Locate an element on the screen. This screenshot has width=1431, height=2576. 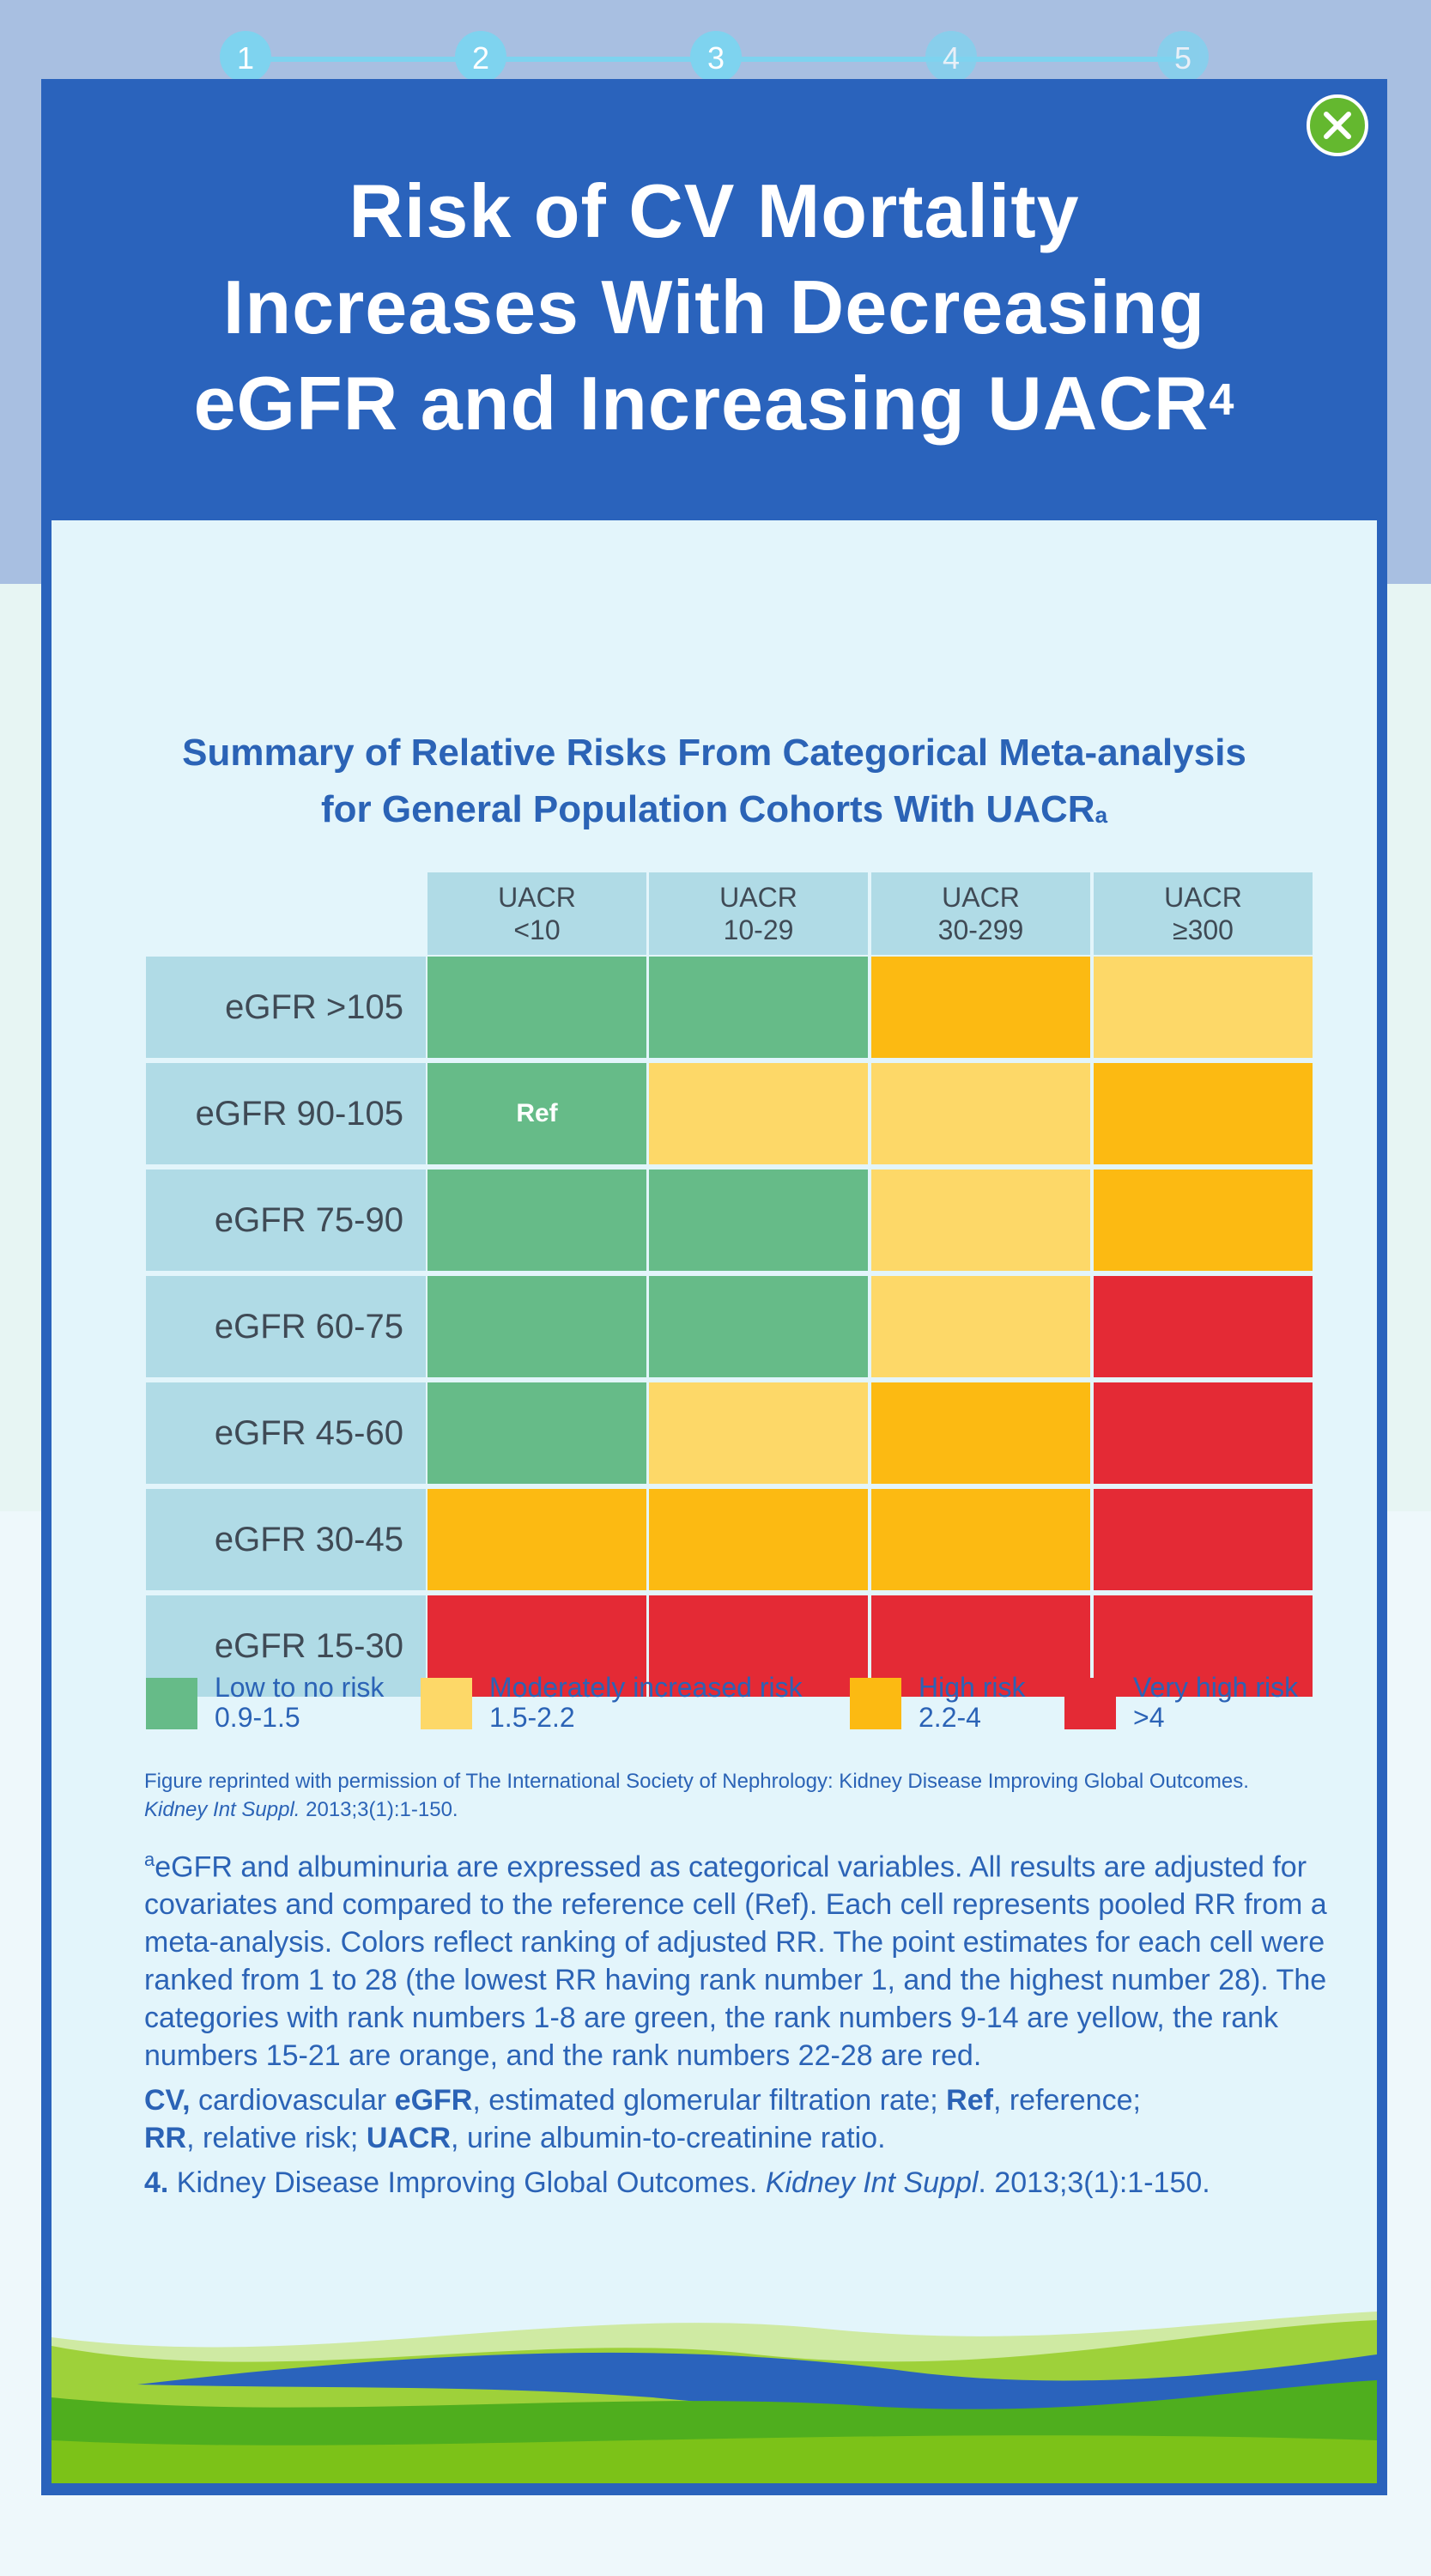
close-icon is located at coordinates (1338, 126).